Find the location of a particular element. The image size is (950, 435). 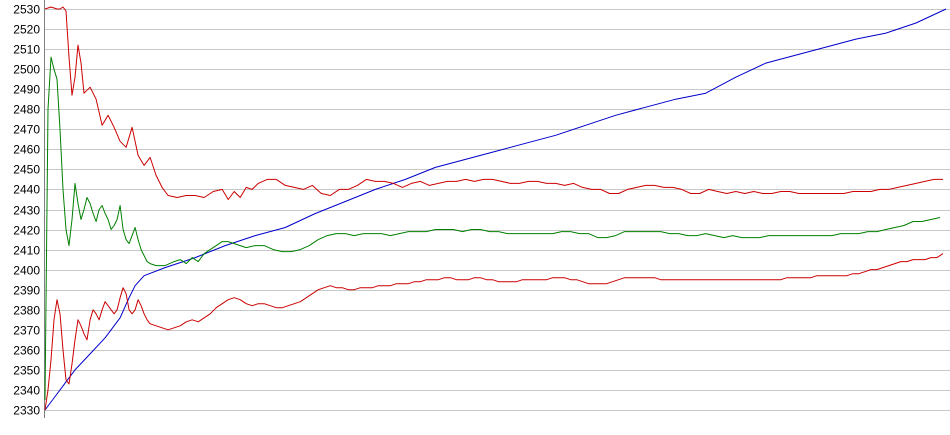

y-tick-label: 2410 is located at coordinates (26, 251).